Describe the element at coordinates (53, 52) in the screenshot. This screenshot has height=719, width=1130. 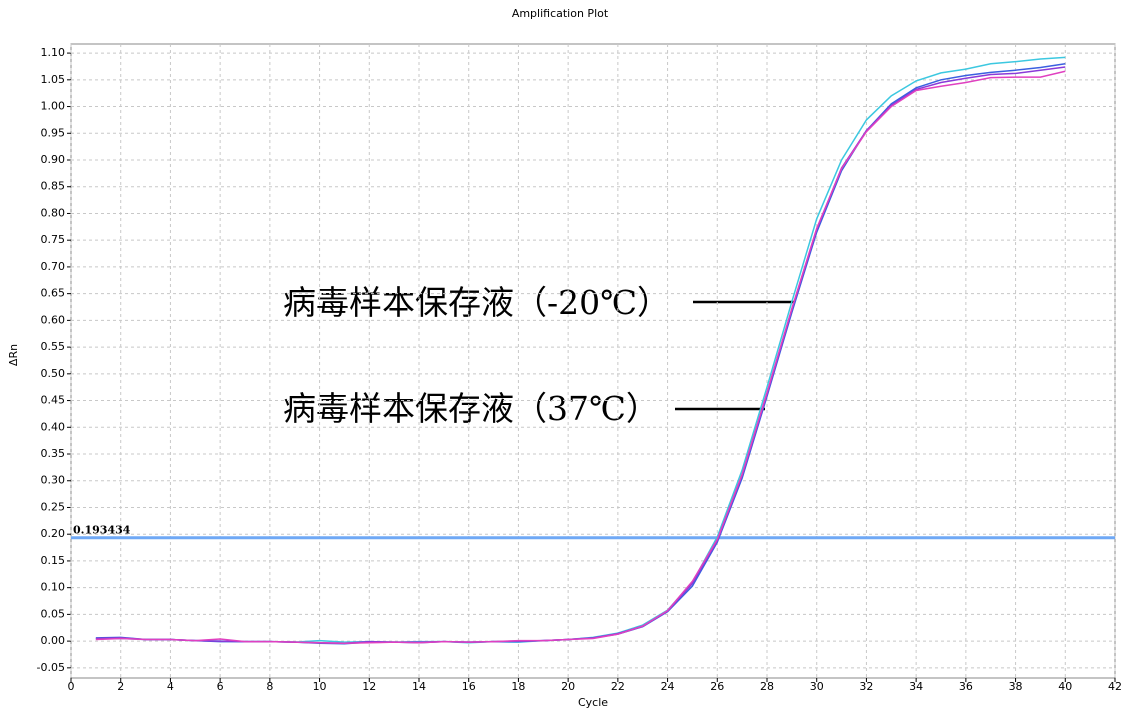
I see `y-tick-label: 1.10` at that location.